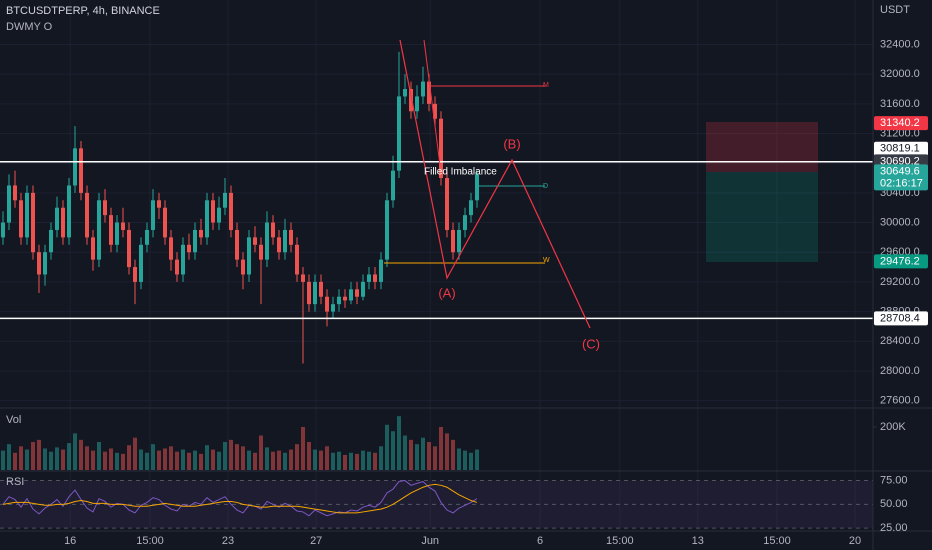 This screenshot has width=932, height=550. What do you see at coordinates (83, 11) in the screenshot?
I see `chart-title: BTCUSDTPERP, 4h, BINANCE` at bounding box center [83, 11].